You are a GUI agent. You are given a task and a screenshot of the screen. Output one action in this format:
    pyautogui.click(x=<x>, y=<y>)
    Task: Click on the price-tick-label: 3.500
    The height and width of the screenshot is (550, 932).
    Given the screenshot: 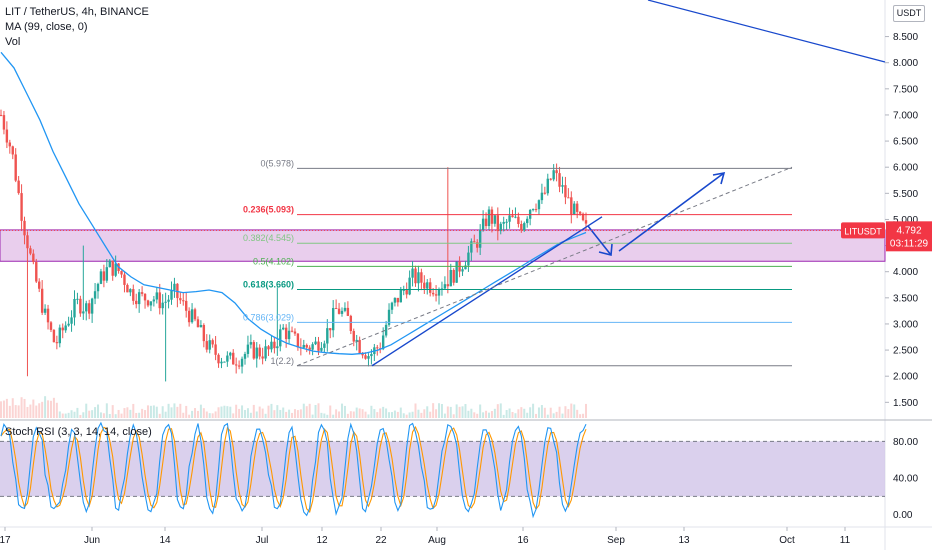 What is the action you would take?
    pyautogui.click(x=905, y=298)
    